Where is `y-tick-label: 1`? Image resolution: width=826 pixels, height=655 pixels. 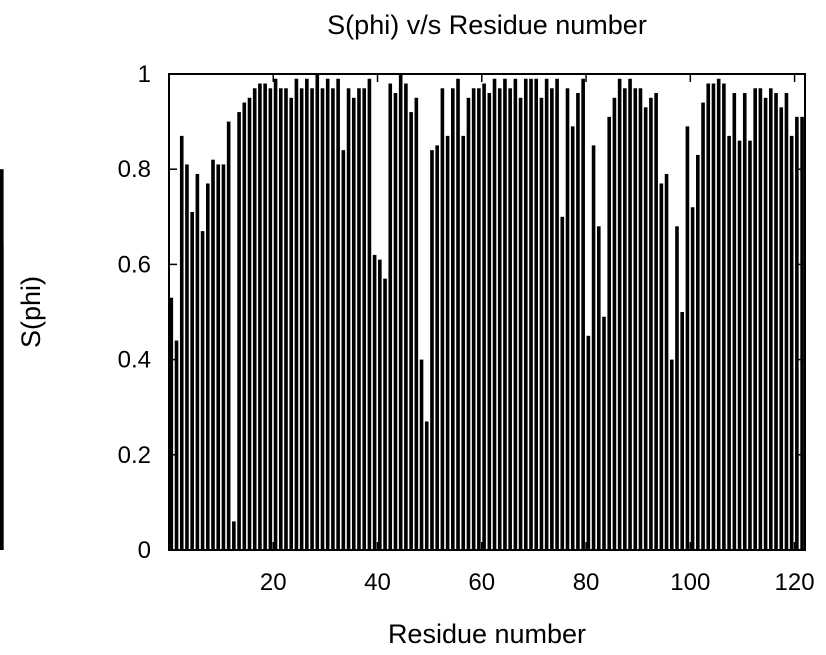
y-tick-label: 1 is located at coordinates (144, 74).